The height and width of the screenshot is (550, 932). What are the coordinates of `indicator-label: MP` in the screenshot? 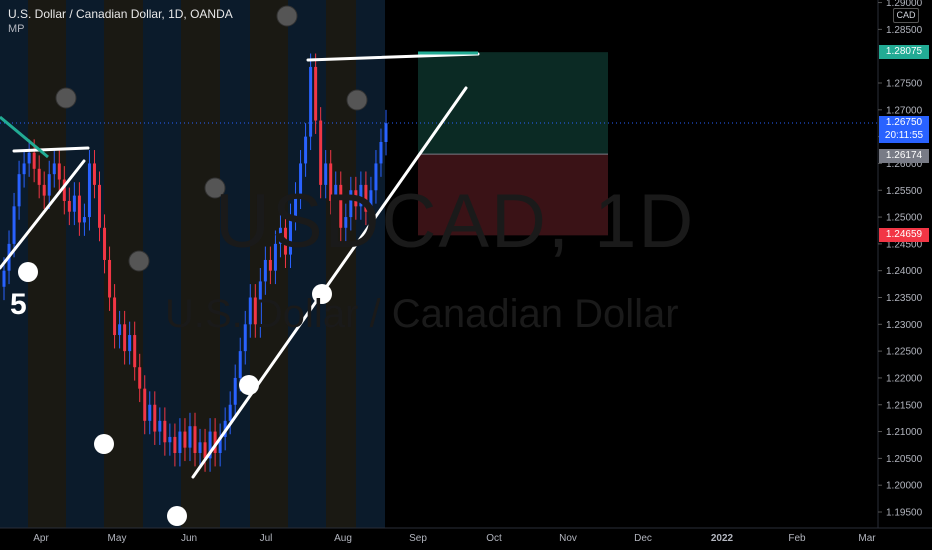 It's located at (16, 29).